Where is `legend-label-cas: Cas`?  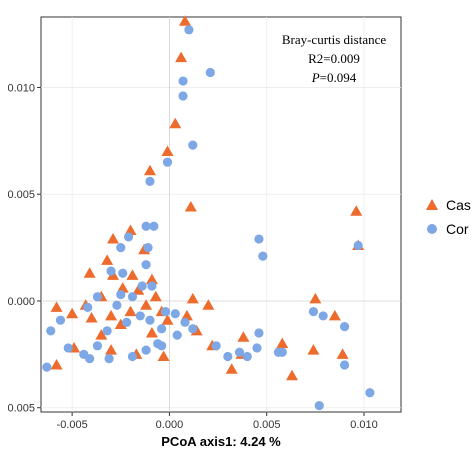
legend-label-cas: Cas is located at coordinates (458, 205).